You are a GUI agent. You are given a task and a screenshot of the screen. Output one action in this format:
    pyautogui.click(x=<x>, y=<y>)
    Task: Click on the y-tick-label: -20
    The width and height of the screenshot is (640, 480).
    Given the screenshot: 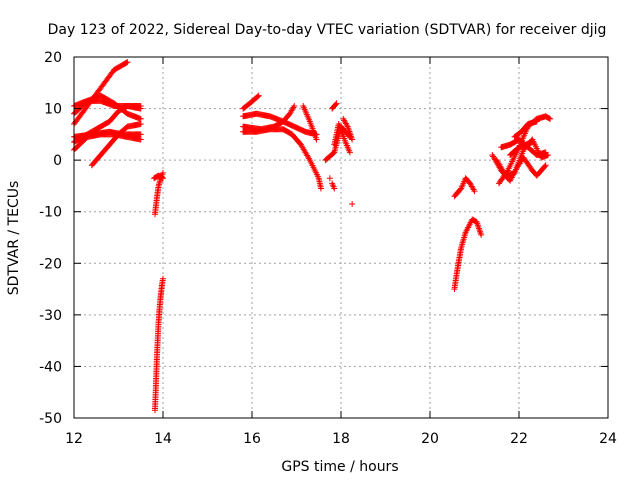 What is the action you would take?
    pyautogui.click(x=50, y=264)
    